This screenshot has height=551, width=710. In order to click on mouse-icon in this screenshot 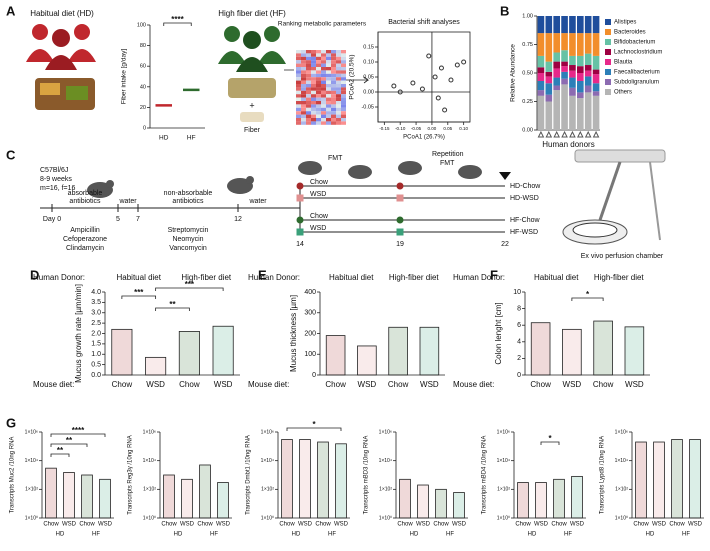, I will do `click(390, 170)`.